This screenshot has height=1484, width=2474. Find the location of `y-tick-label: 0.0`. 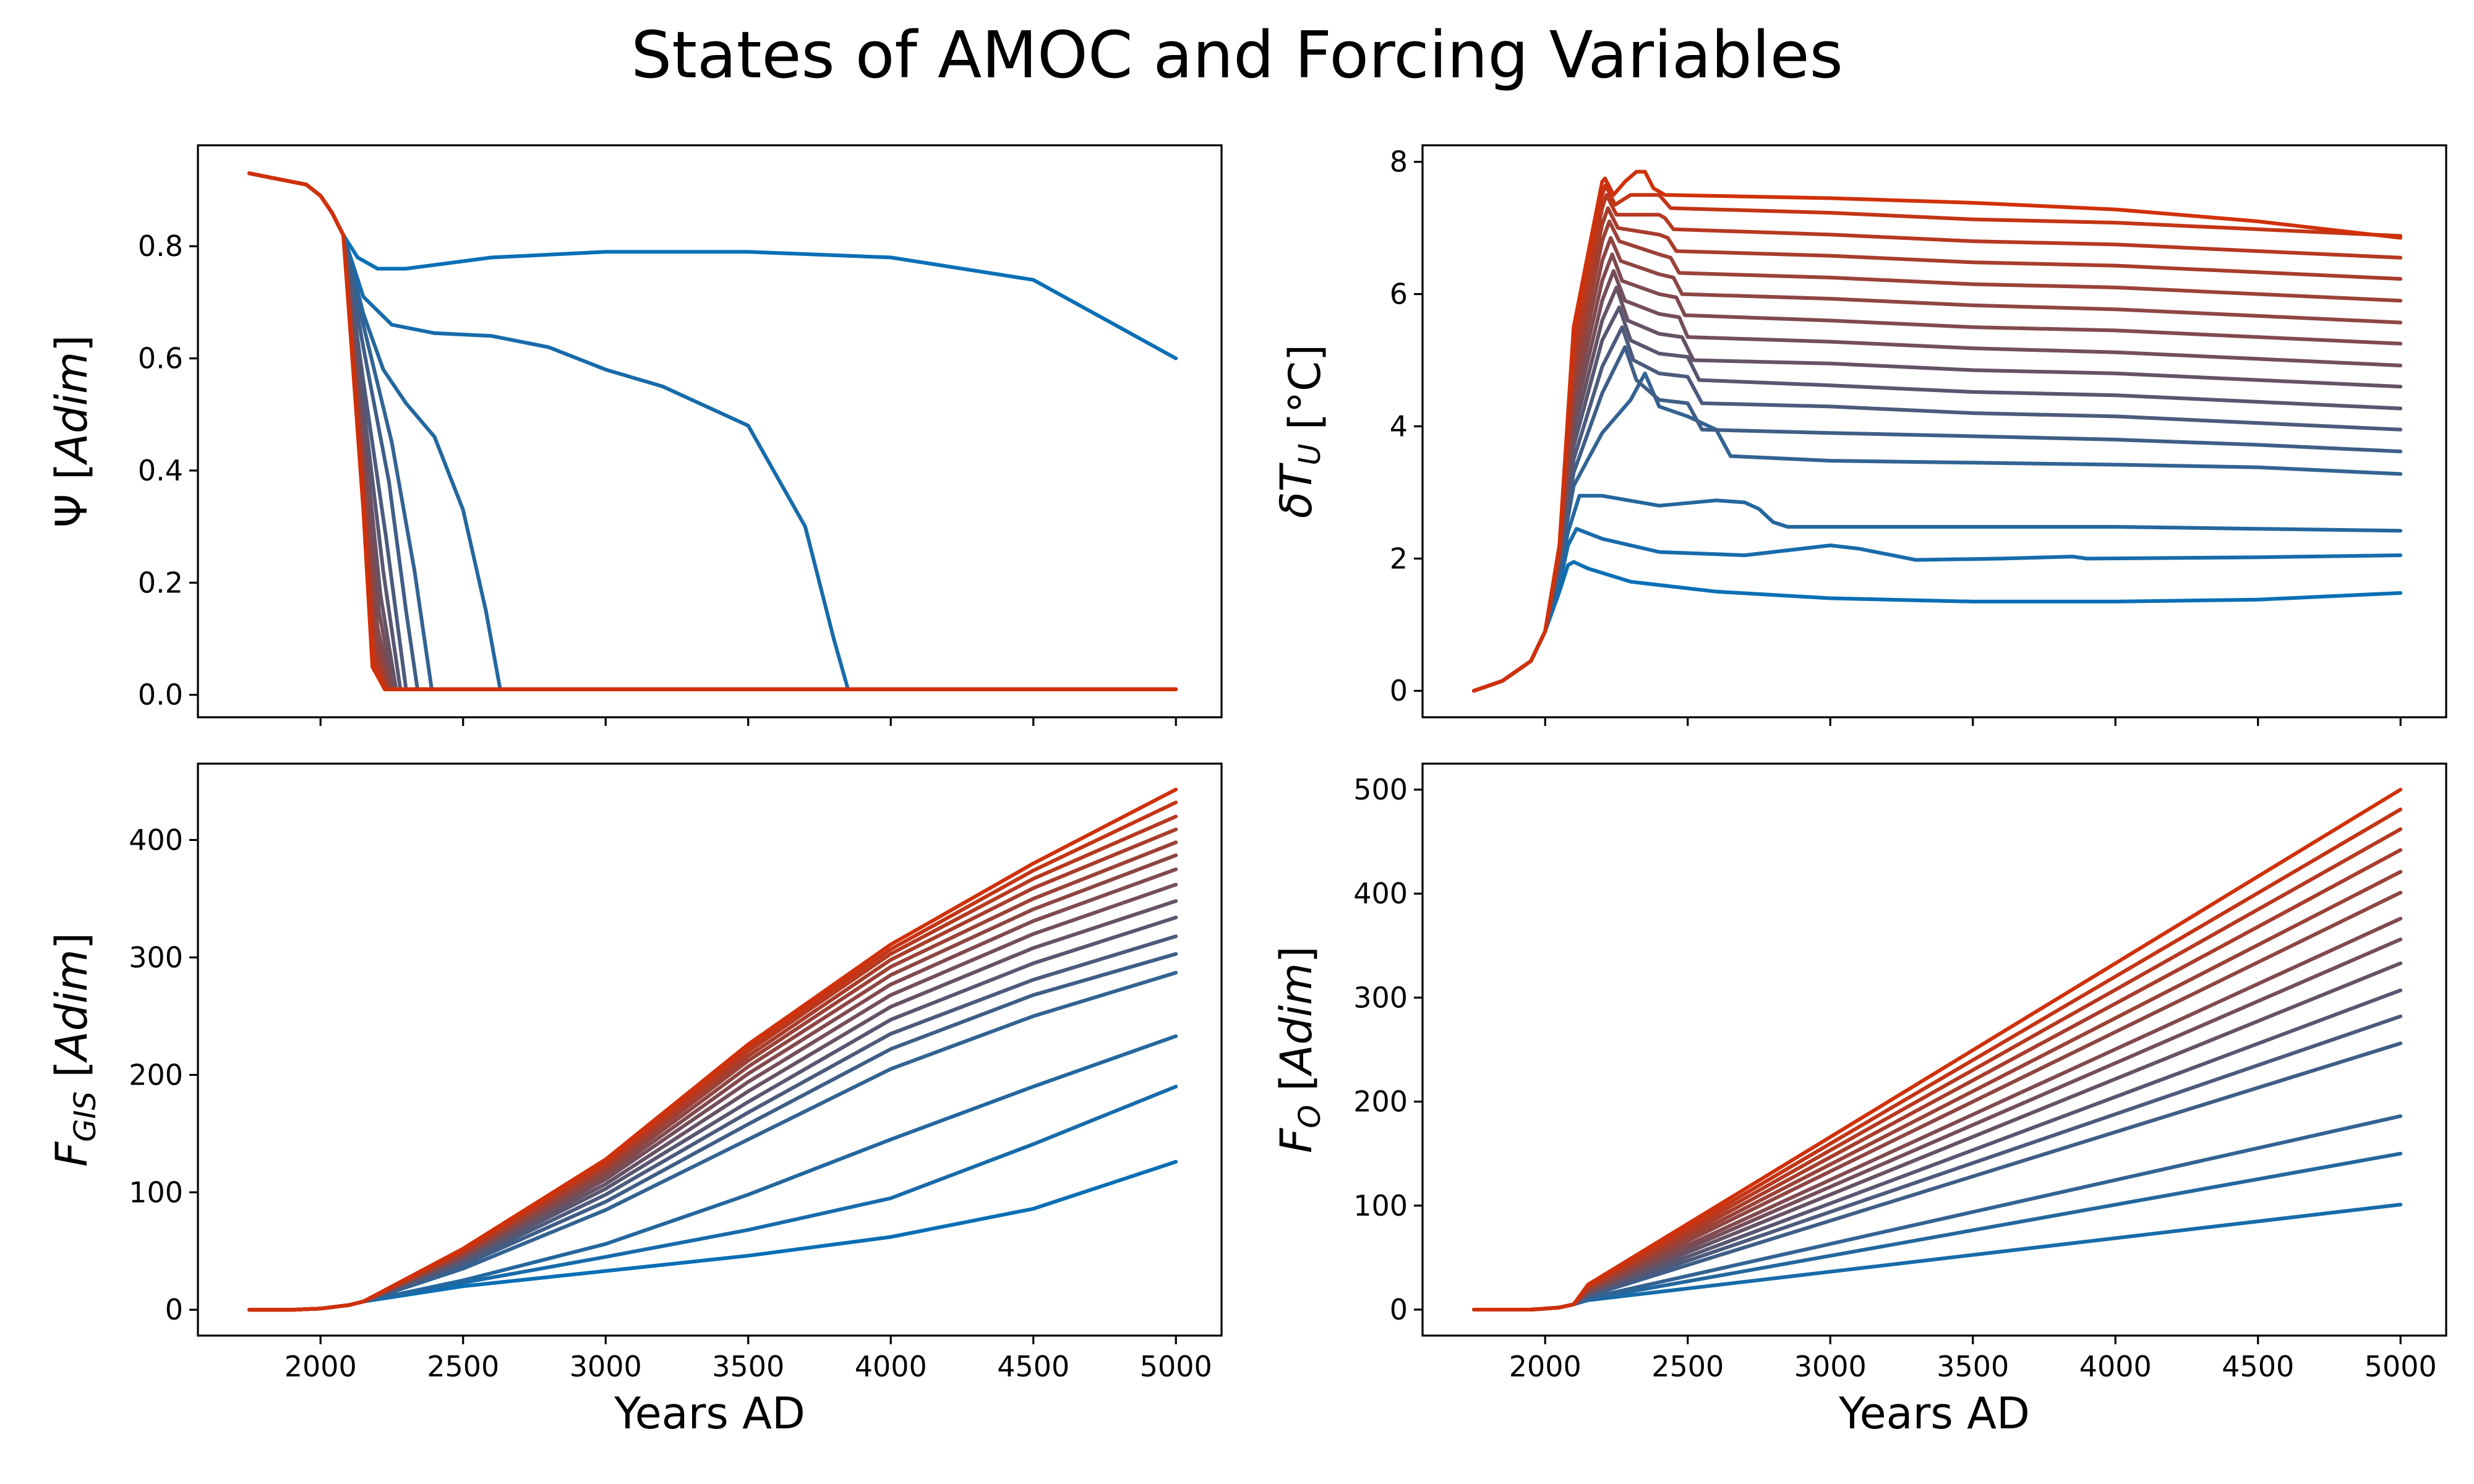

y-tick-label: 0.0 is located at coordinates (161, 695).